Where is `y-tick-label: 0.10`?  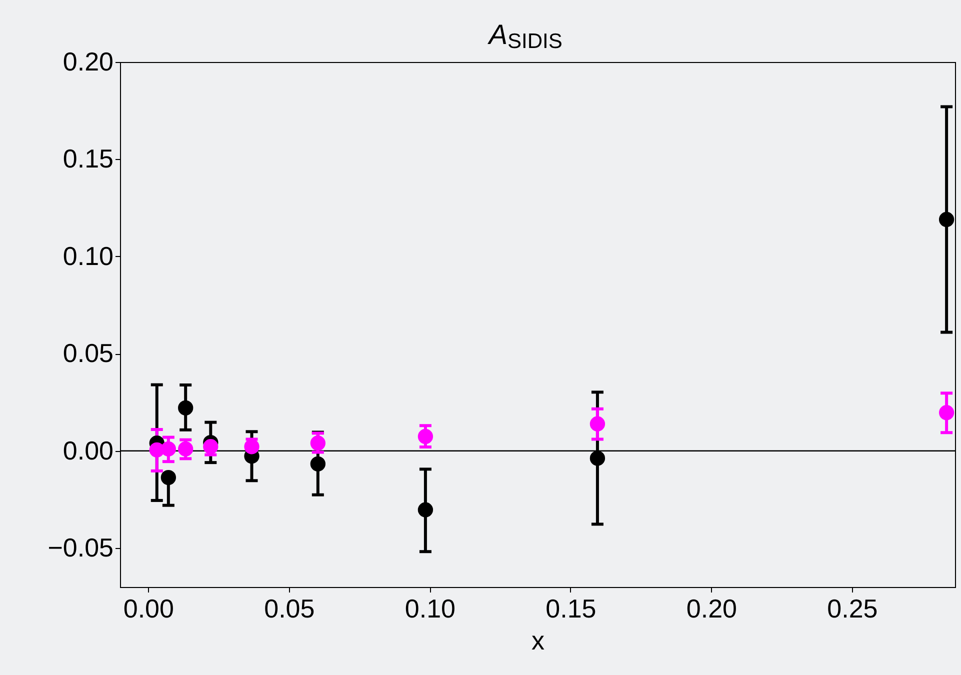
y-tick-label: 0.10 is located at coordinates (88, 255).